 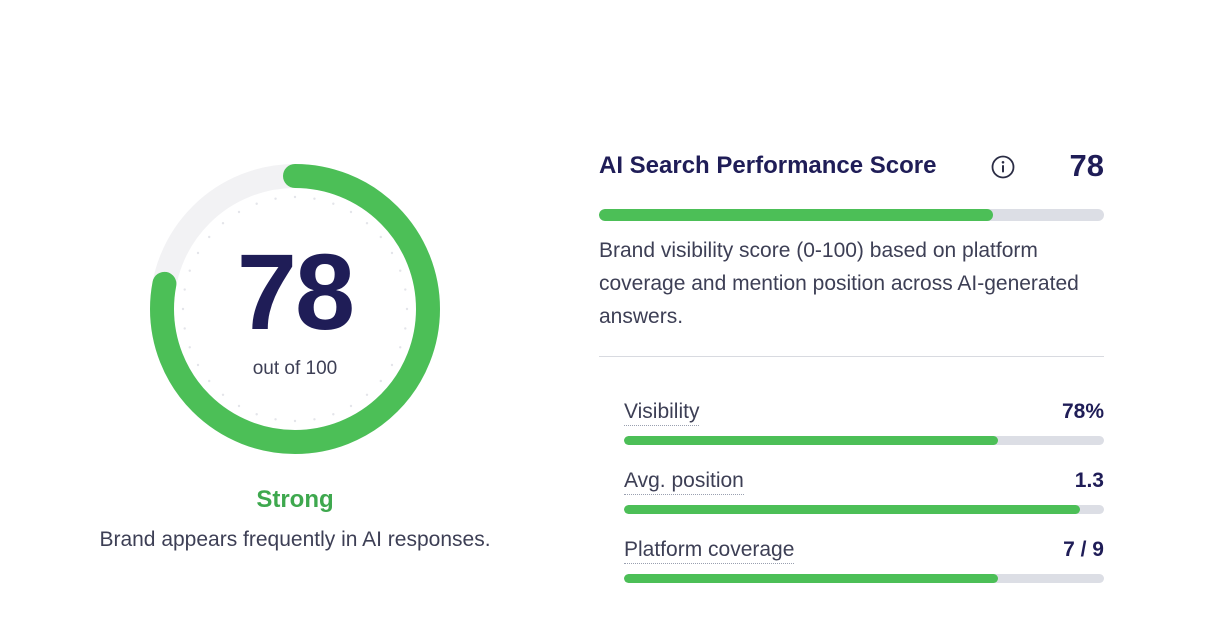 I want to click on metric-label: Avg. position, so click(x=684, y=482).